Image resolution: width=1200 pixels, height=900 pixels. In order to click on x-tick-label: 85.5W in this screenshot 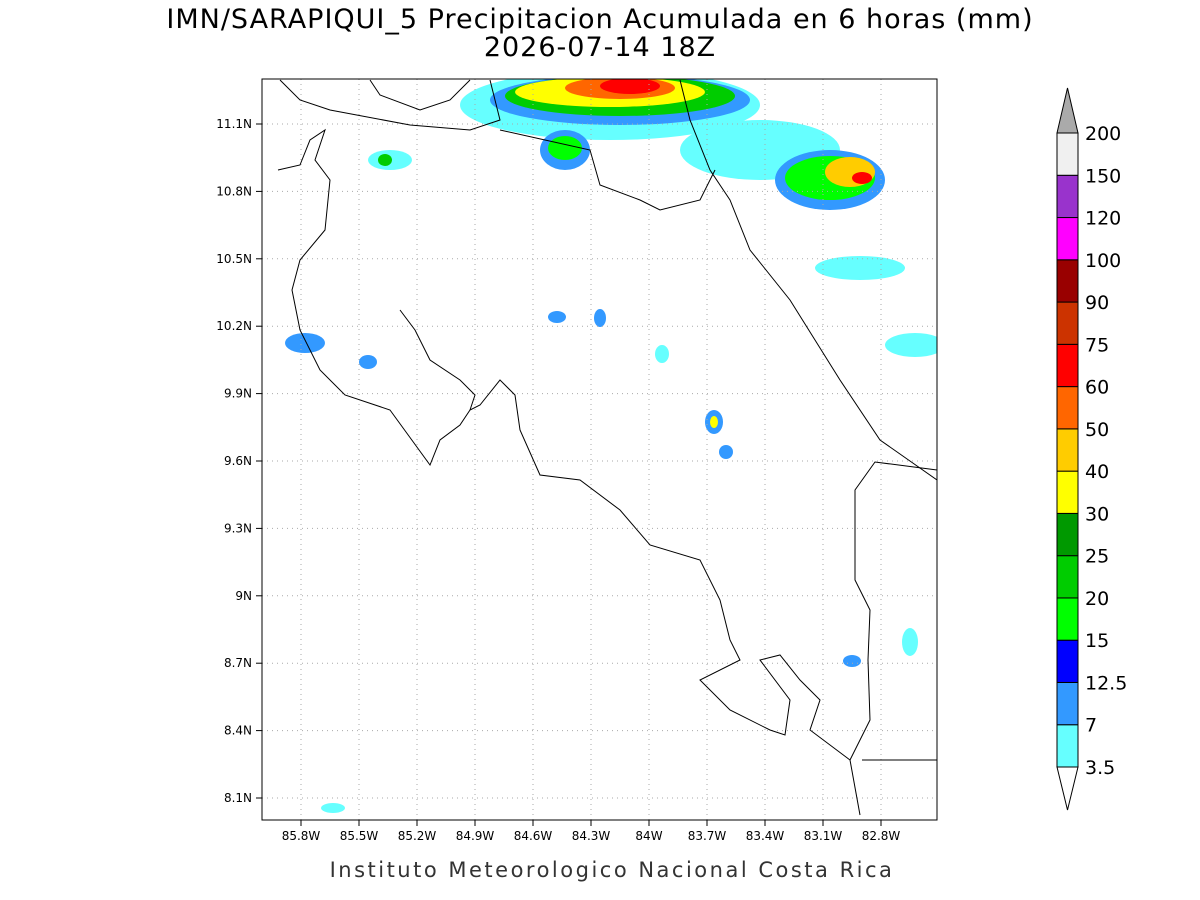, I will do `click(359, 836)`.